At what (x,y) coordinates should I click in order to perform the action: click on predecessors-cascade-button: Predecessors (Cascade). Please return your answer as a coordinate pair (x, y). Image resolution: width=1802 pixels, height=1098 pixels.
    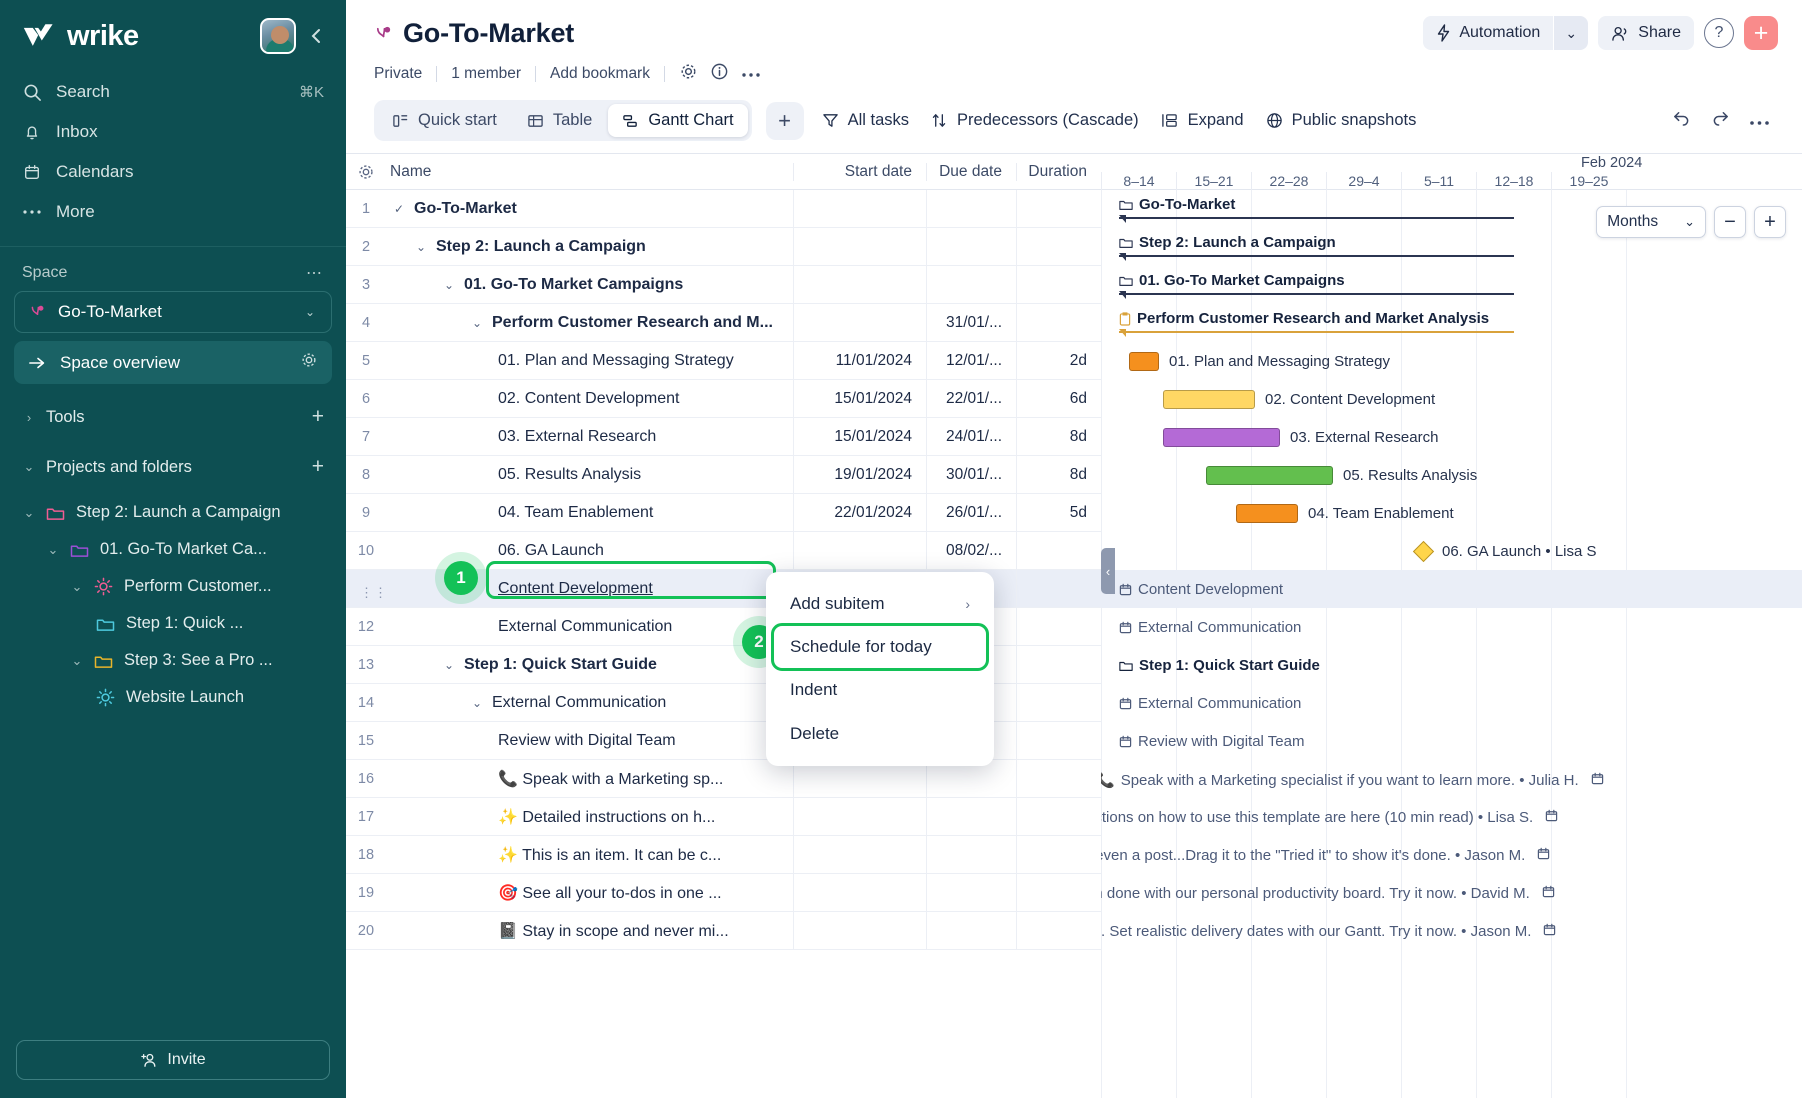
    Looking at the image, I should click on (1035, 120).